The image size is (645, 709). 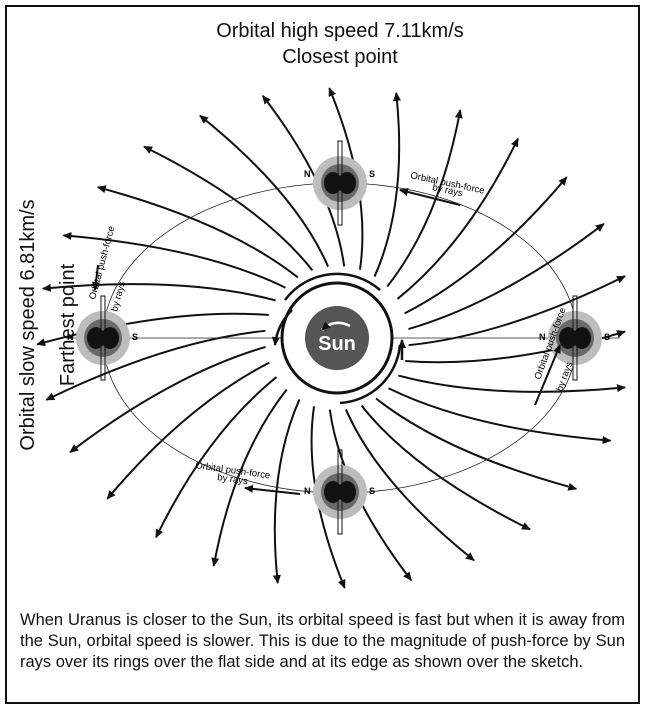 I want to click on title-line: Closest point, so click(x=340, y=57).